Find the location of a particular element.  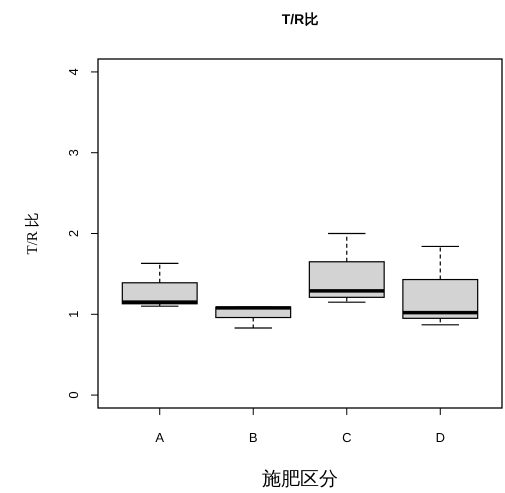

x-tick-label: C is located at coordinates (347, 437).